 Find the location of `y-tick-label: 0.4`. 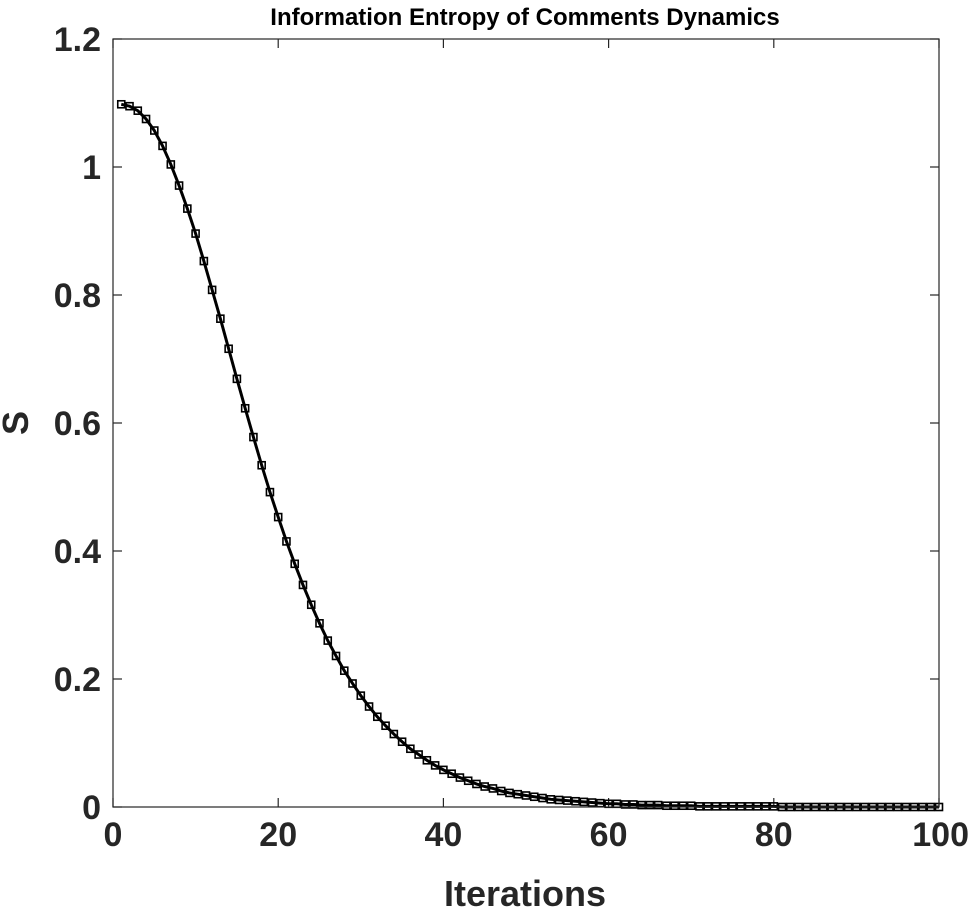

y-tick-label: 0.4 is located at coordinates (77, 552).